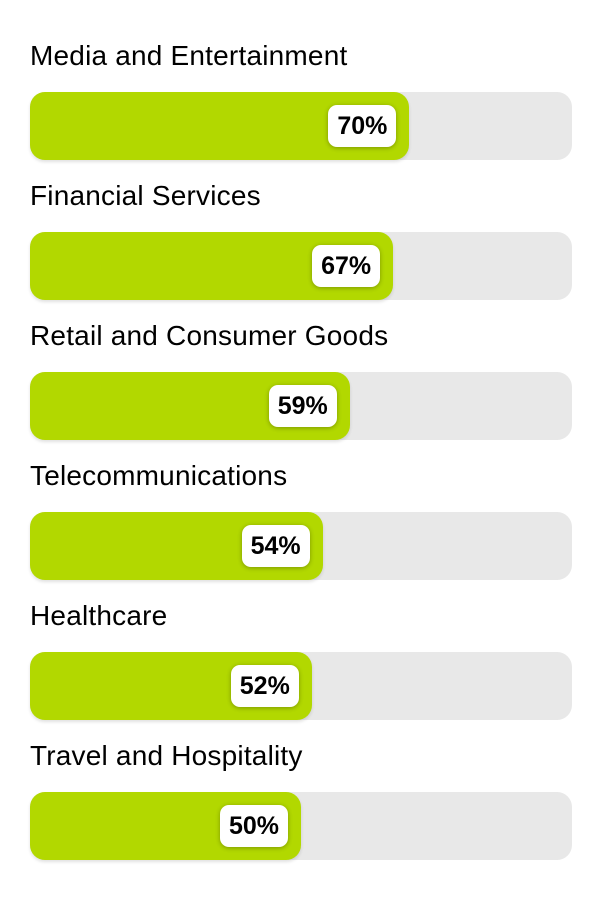  I want to click on bar-track: 59%, so click(301, 406).